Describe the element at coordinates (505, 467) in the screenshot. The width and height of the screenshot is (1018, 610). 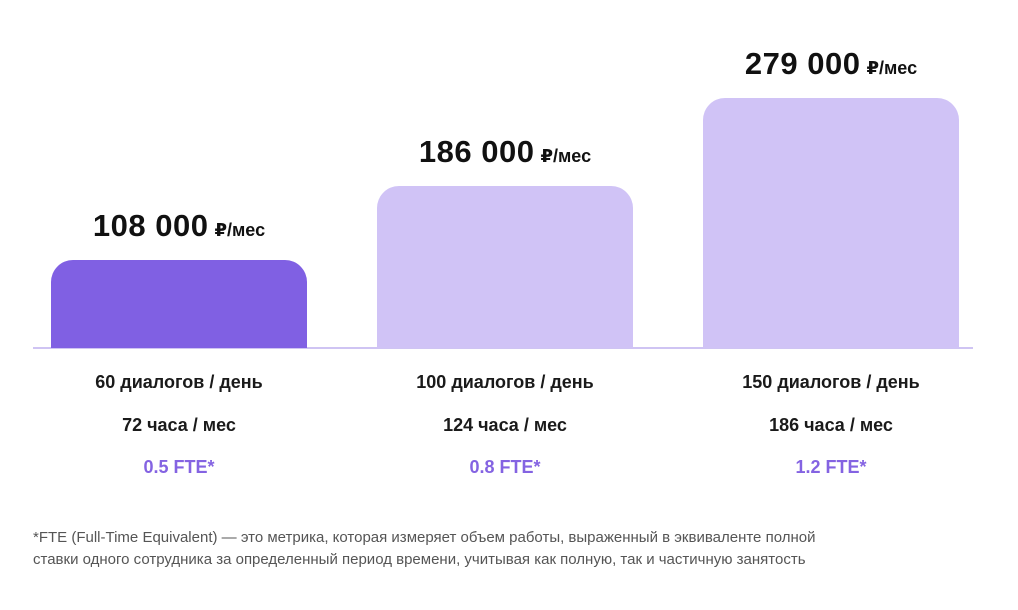
I see `fte-label: 0.8 FTE*` at that location.